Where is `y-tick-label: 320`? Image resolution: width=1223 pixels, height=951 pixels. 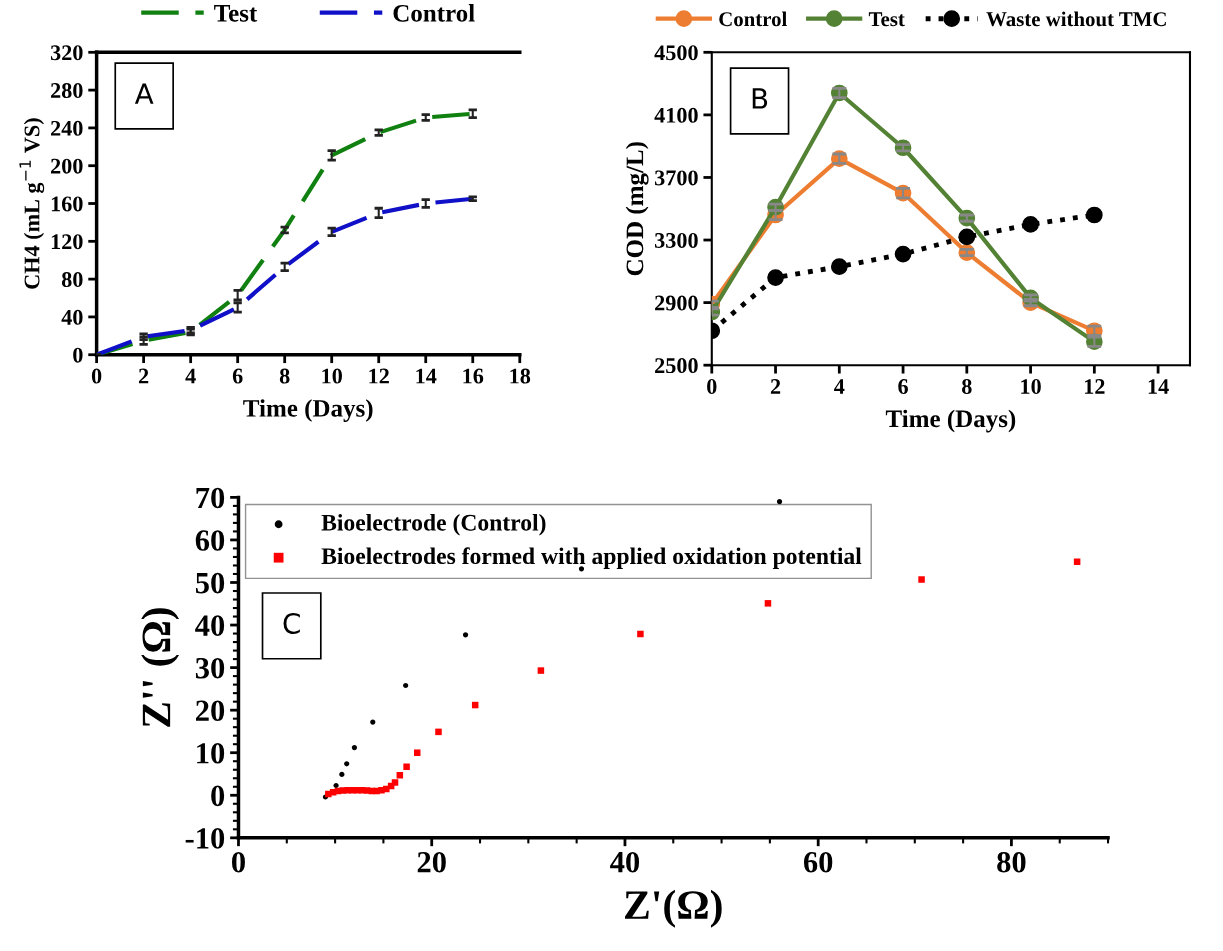
y-tick-label: 320 is located at coordinates (66, 53).